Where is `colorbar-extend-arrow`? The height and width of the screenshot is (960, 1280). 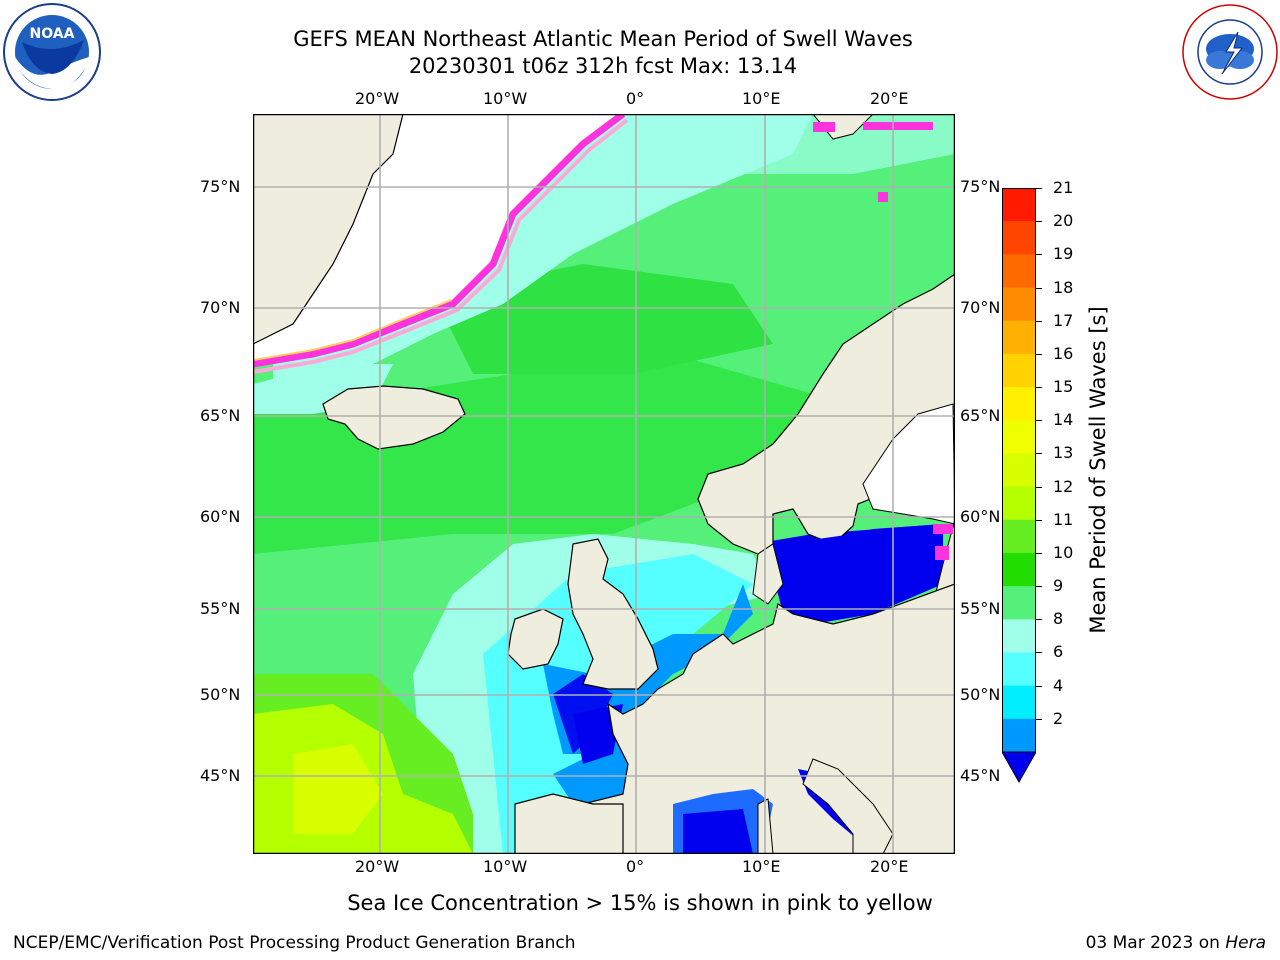 colorbar-extend-arrow is located at coordinates (1019, 767).